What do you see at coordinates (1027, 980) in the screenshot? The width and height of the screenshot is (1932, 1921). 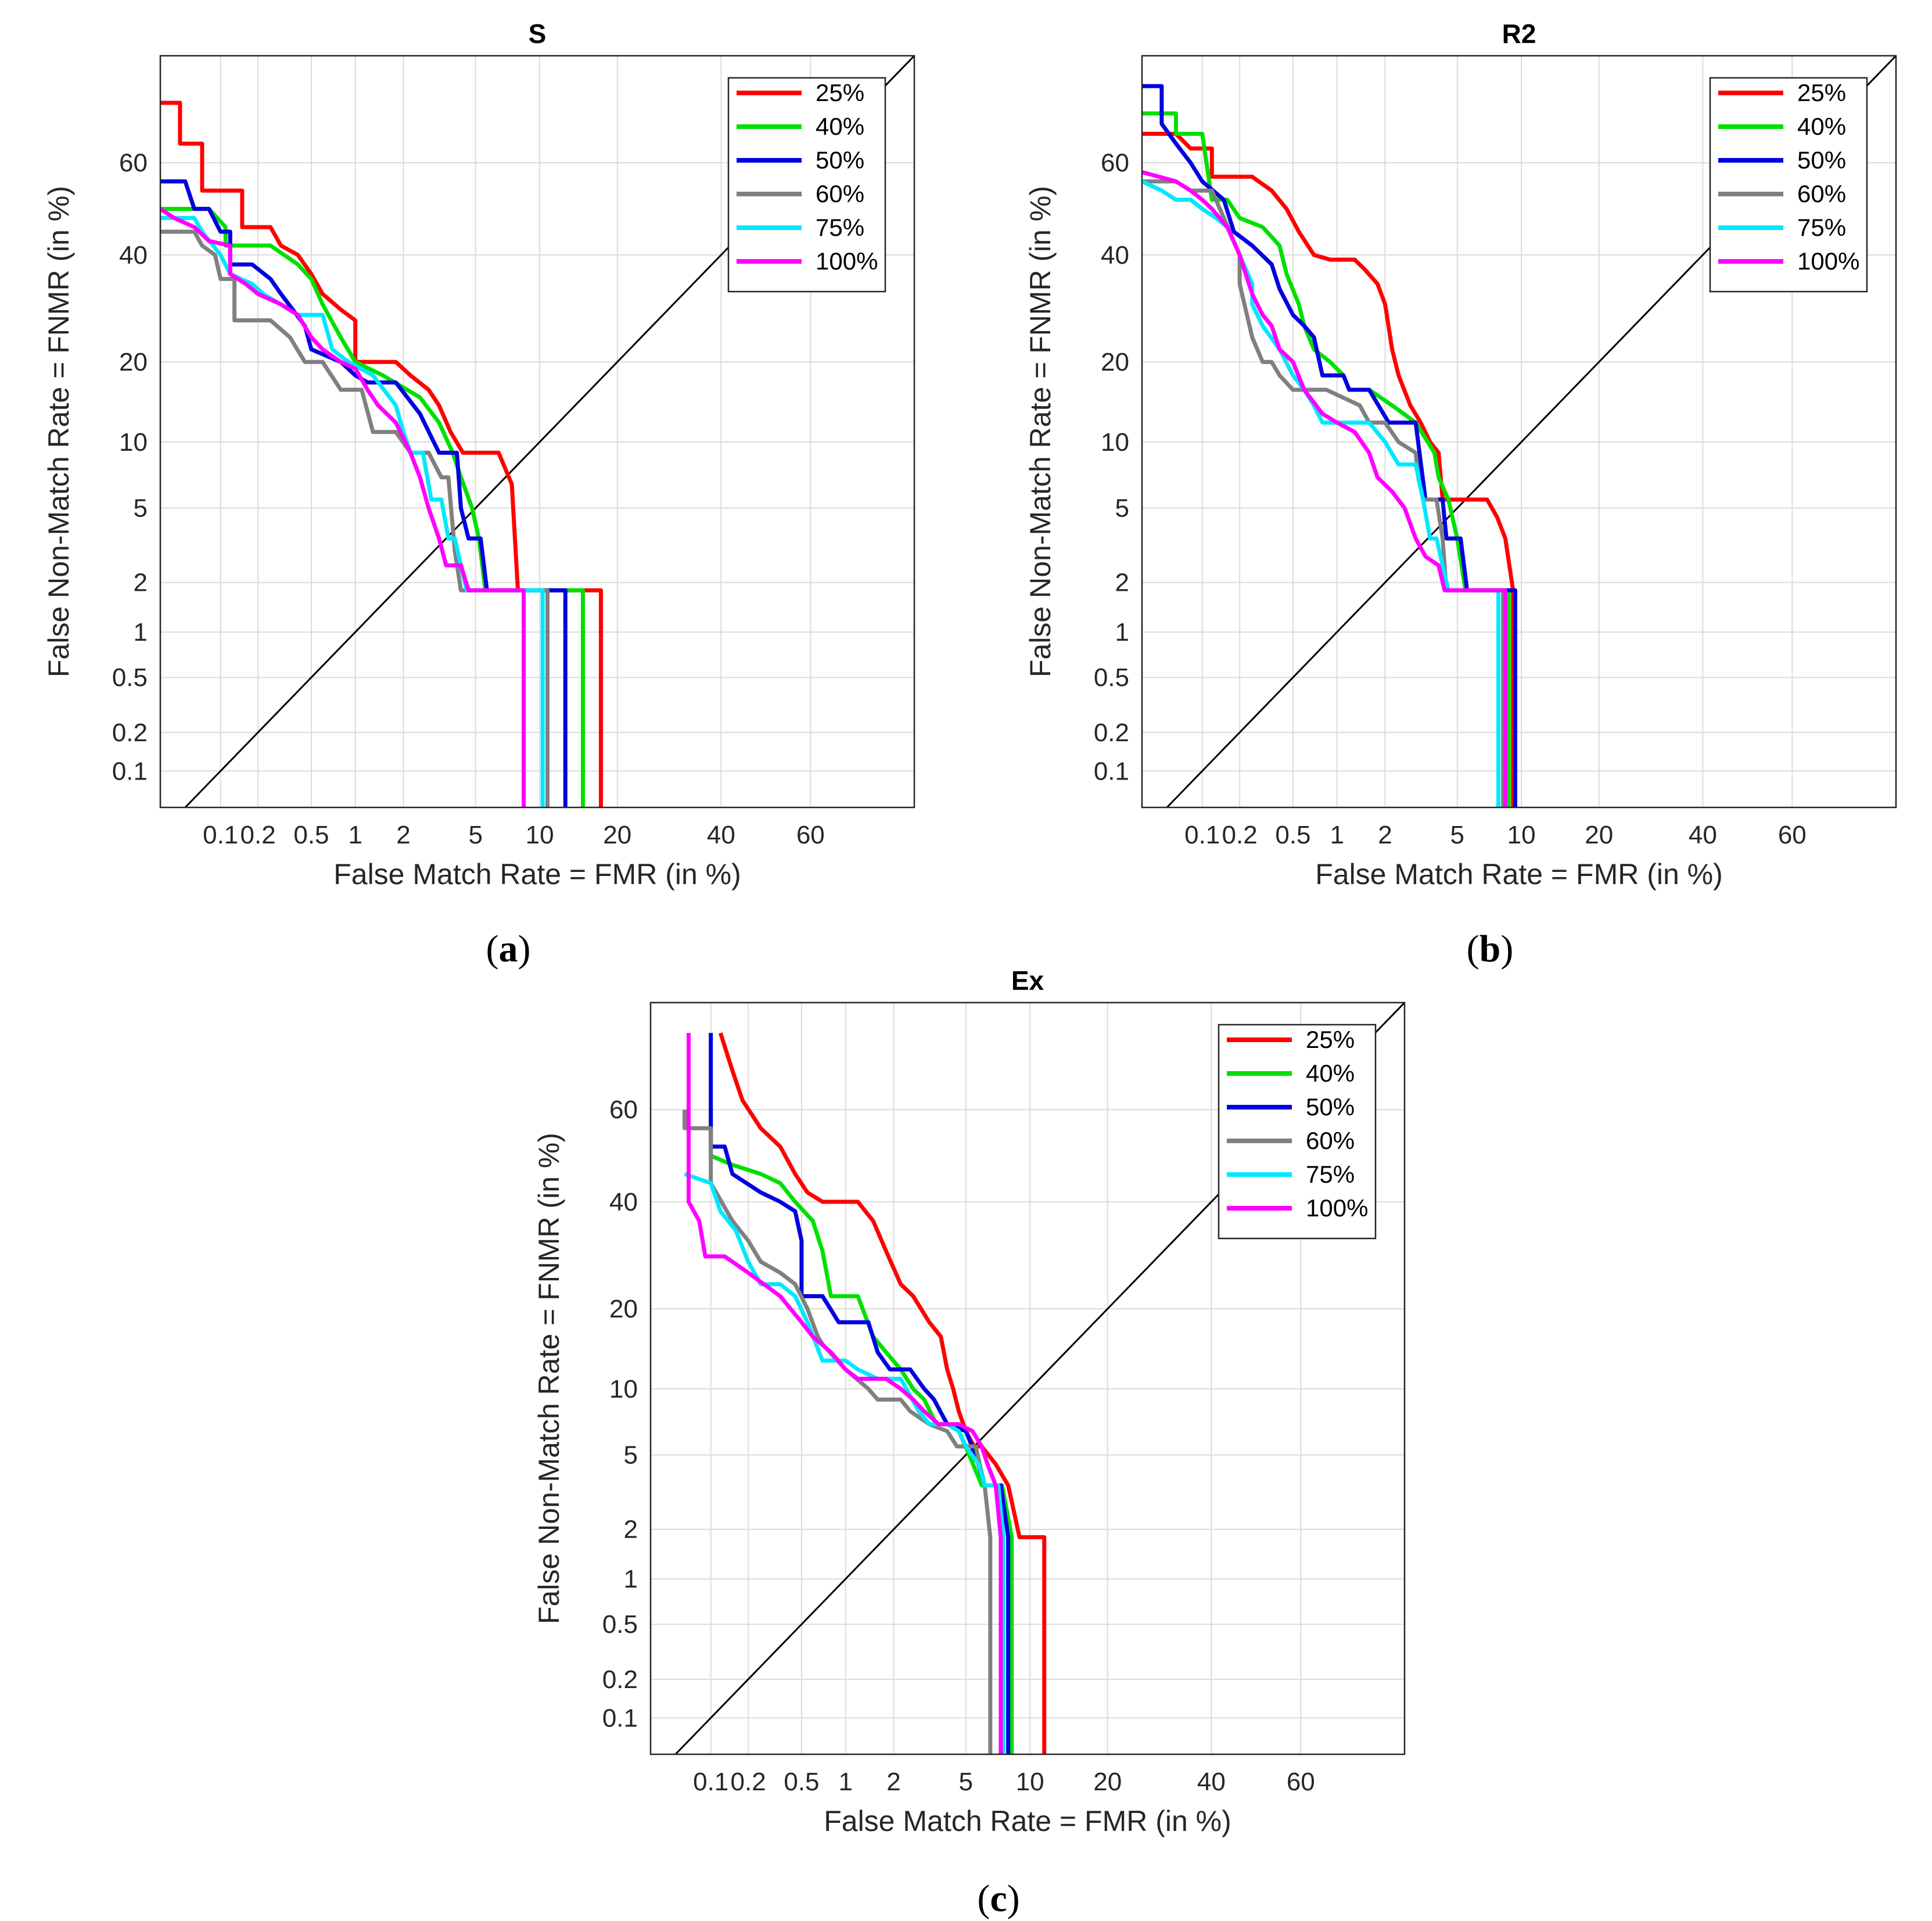 I see `chart-title: Ex` at bounding box center [1027, 980].